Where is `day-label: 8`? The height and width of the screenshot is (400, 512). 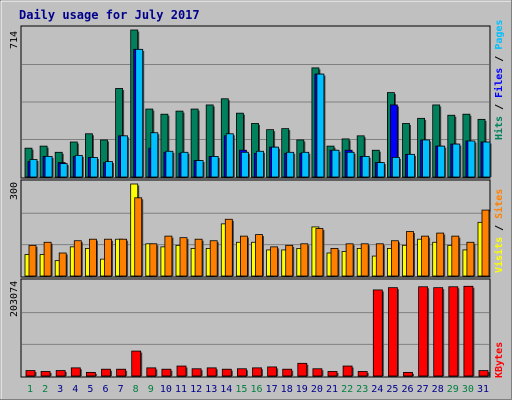
day-label: 8 is located at coordinates (136, 389).